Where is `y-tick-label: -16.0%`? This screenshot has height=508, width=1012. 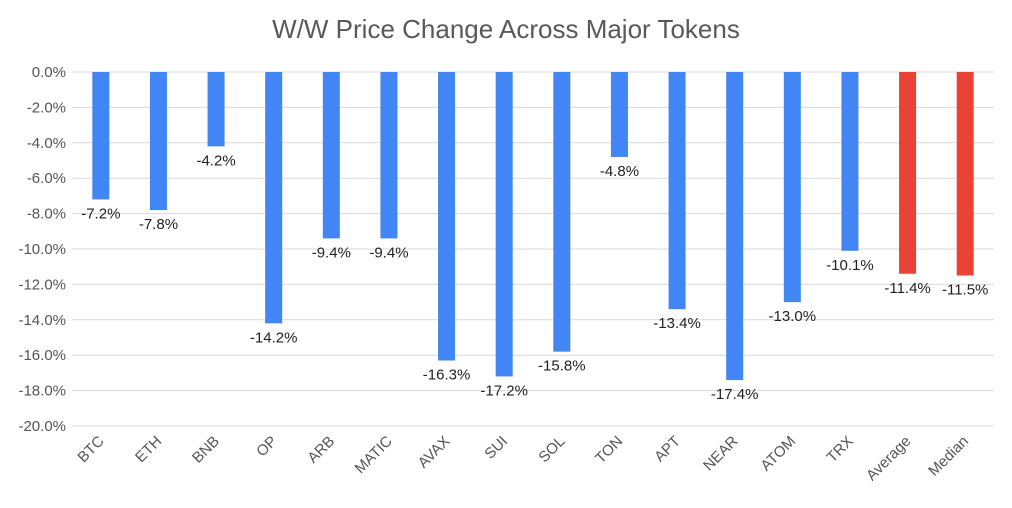 y-tick-label: -16.0% is located at coordinates (42, 355).